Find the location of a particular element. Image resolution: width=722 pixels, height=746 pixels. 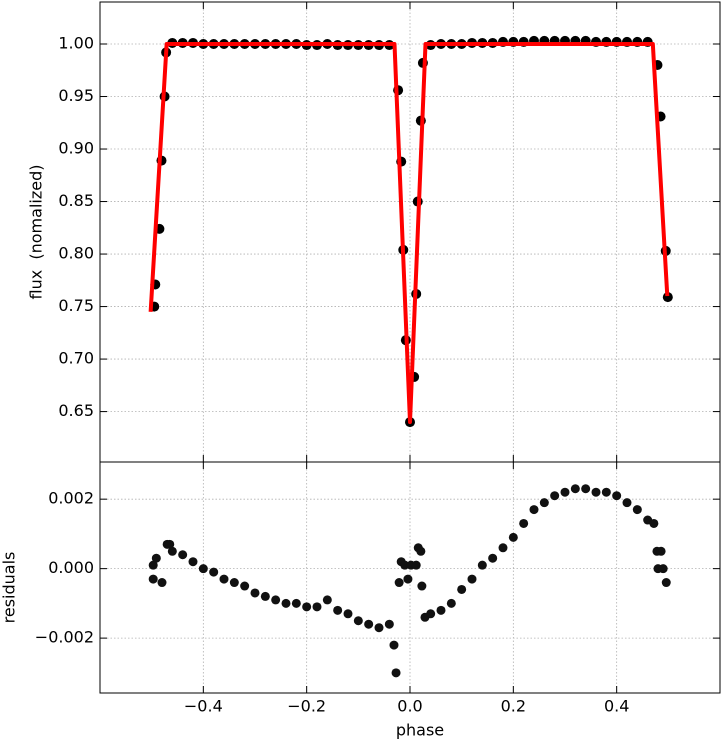

x-tick-label: −0.4 is located at coordinates (203, 706).